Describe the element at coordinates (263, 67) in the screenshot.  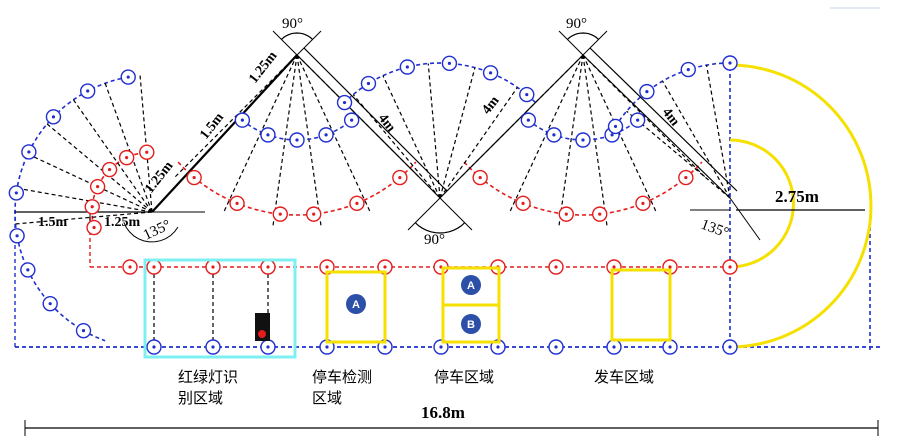
I see `dim-1-25m-top: 1.25m` at that location.